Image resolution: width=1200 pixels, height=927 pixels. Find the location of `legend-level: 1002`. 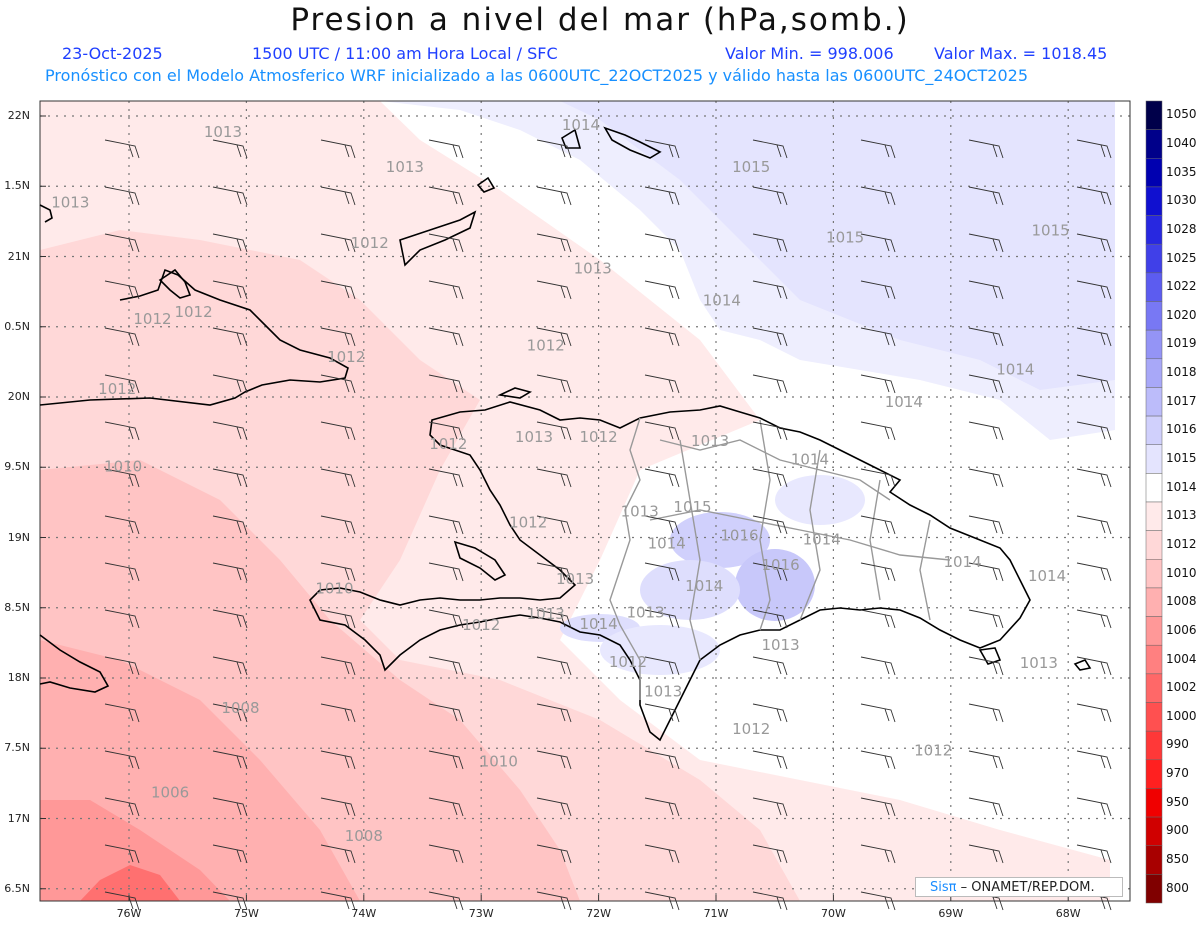

legend-level: 1002 is located at coordinates (1181, 687).